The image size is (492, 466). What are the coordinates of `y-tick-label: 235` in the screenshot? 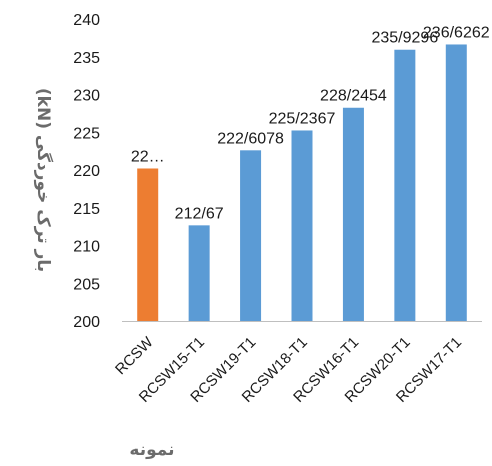 It's located at (86, 58).